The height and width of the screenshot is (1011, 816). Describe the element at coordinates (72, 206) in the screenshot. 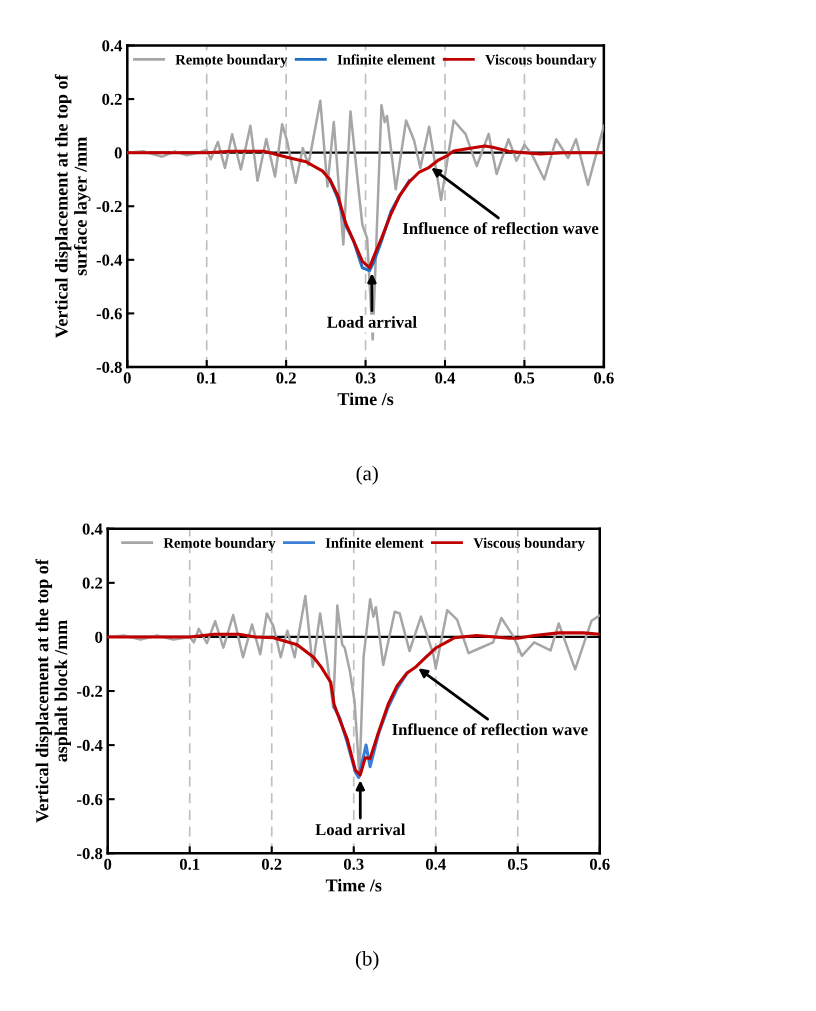

I see `y-axis-title: Vertical displacement at the top of surface layer /mm` at that location.